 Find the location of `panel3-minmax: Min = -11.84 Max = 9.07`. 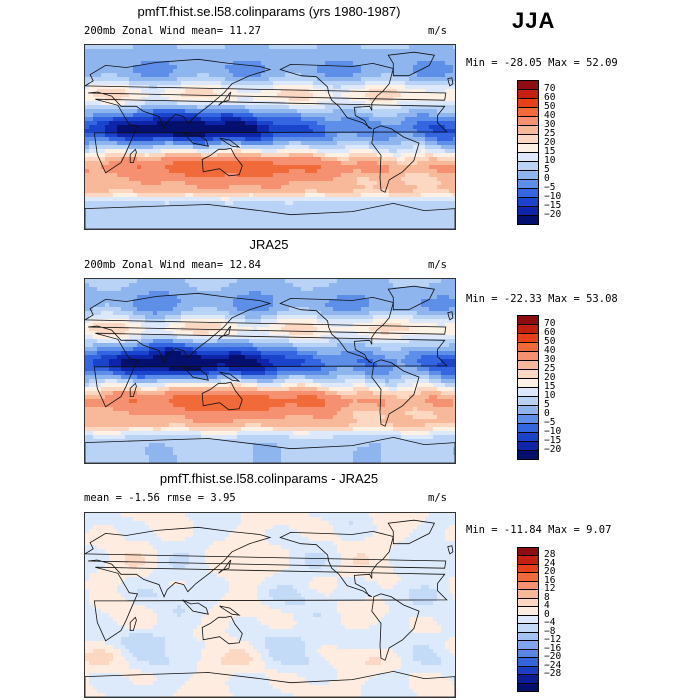

panel3-minmax: Min = -11.84 Max = 9.07 is located at coordinates (539, 530).